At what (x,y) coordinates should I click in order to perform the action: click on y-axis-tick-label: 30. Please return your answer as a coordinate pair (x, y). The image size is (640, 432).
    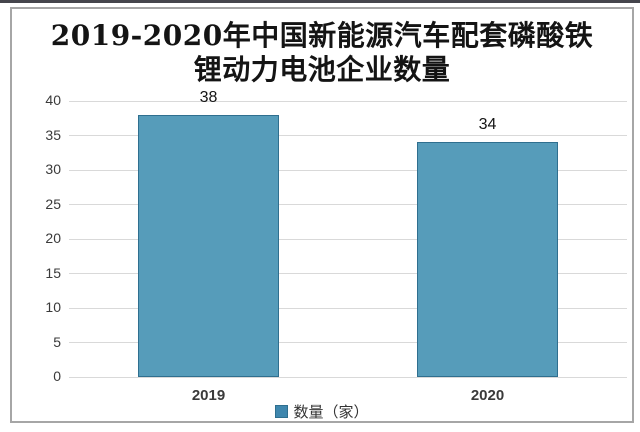
    Looking at the image, I should click on (53, 169).